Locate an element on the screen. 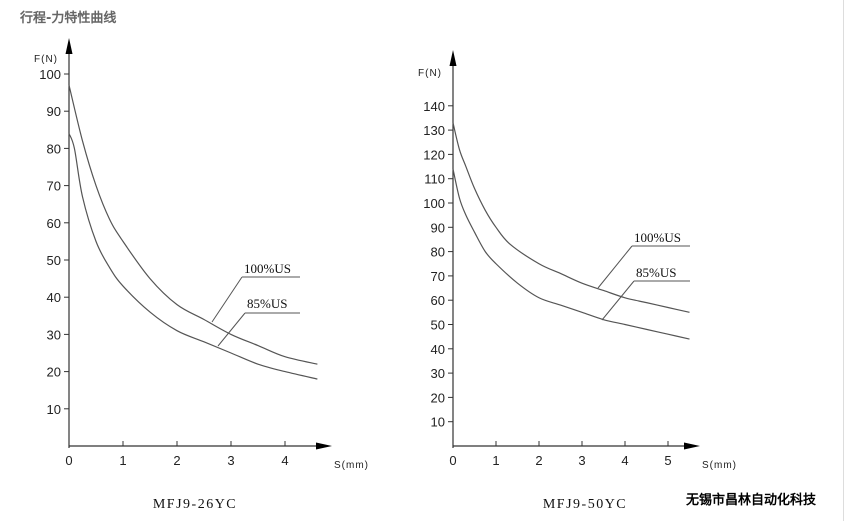 The height and width of the screenshot is (521, 850). page-title: 行程-力特性曲线 is located at coordinates (68, 18).